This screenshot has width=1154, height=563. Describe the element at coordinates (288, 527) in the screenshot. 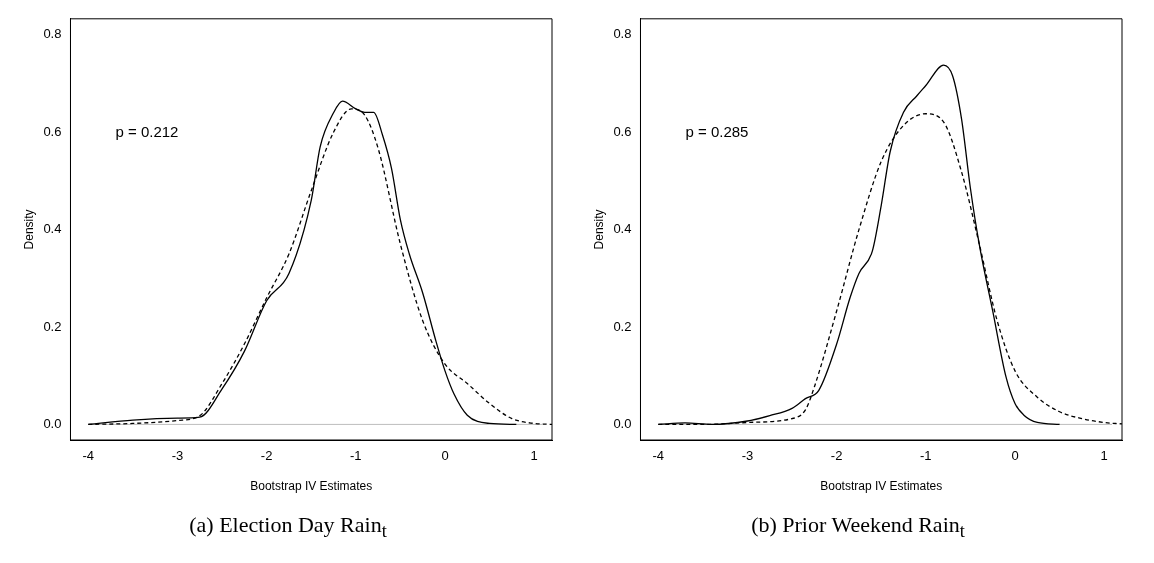

I see `text: (a) Election Day Rain$_{t}$` at that location.